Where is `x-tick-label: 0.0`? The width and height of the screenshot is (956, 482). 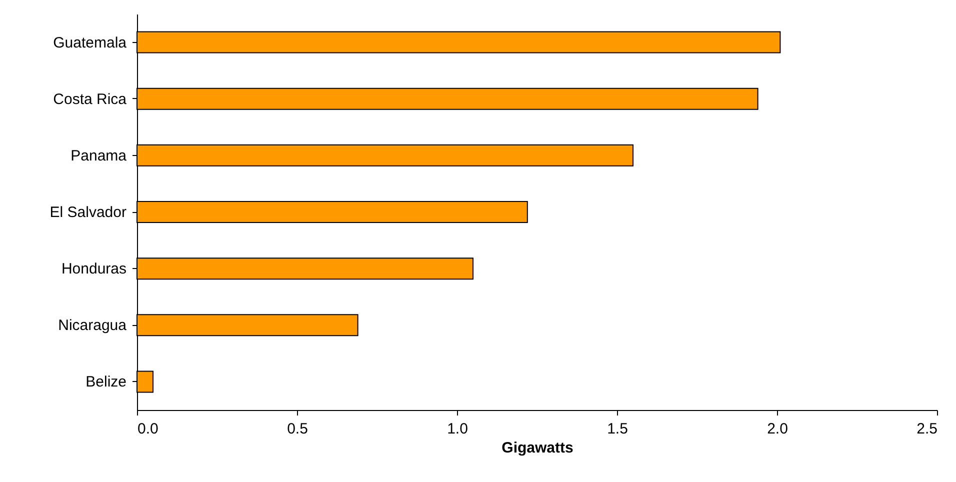 x-tick-label: 0.0 is located at coordinates (148, 429).